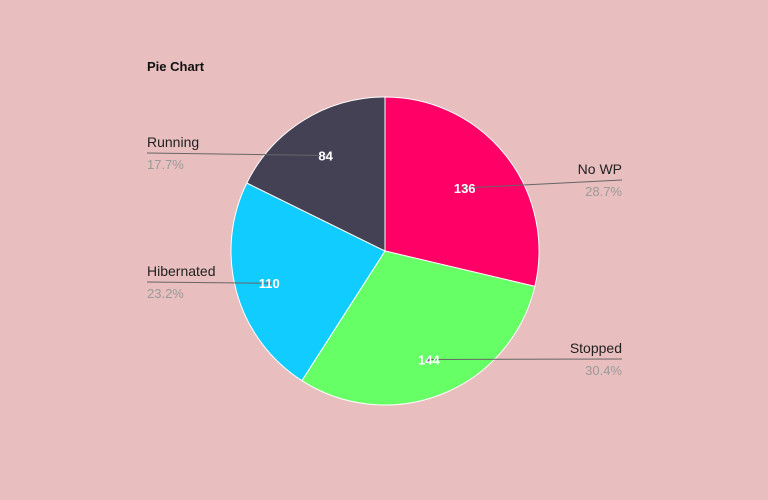  I want to click on slice-value-stopped: 144, so click(429, 359).